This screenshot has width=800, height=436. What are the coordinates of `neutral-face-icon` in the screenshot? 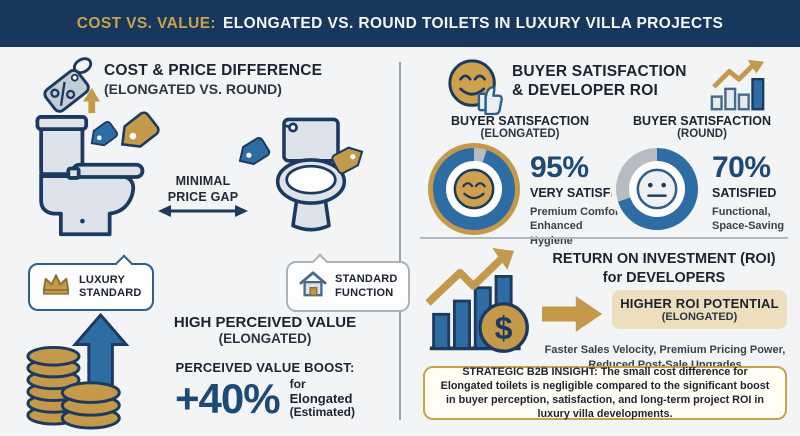 It's located at (657, 189).